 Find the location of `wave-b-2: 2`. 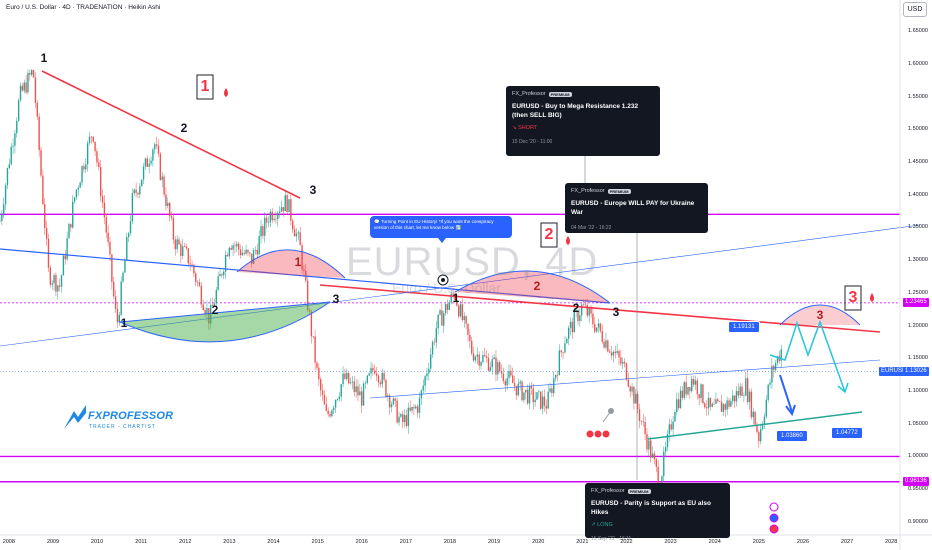

wave-b-2: 2 is located at coordinates (215, 310).